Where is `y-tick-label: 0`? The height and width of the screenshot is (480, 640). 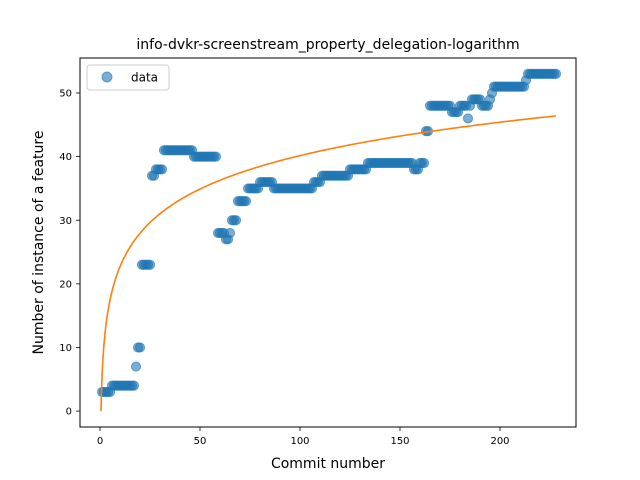 y-tick-label: 0 is located at coordinates (69, 412).